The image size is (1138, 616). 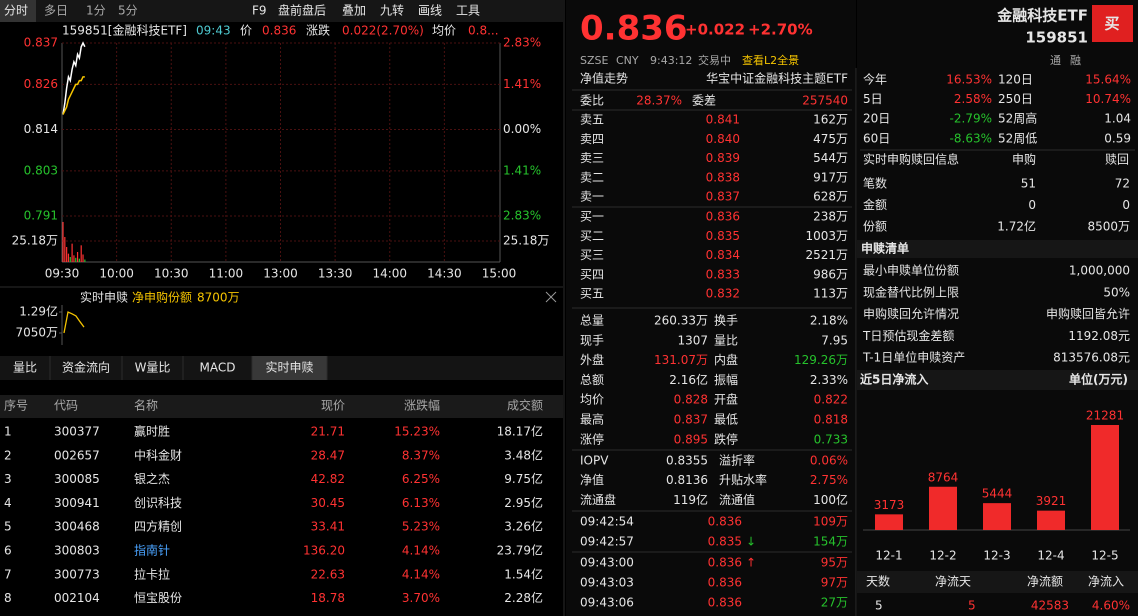 What do you see at coordinates (392, 10) in the screenshot?
I see `toolbar-button: 九转` at bounding box center [392, 10].